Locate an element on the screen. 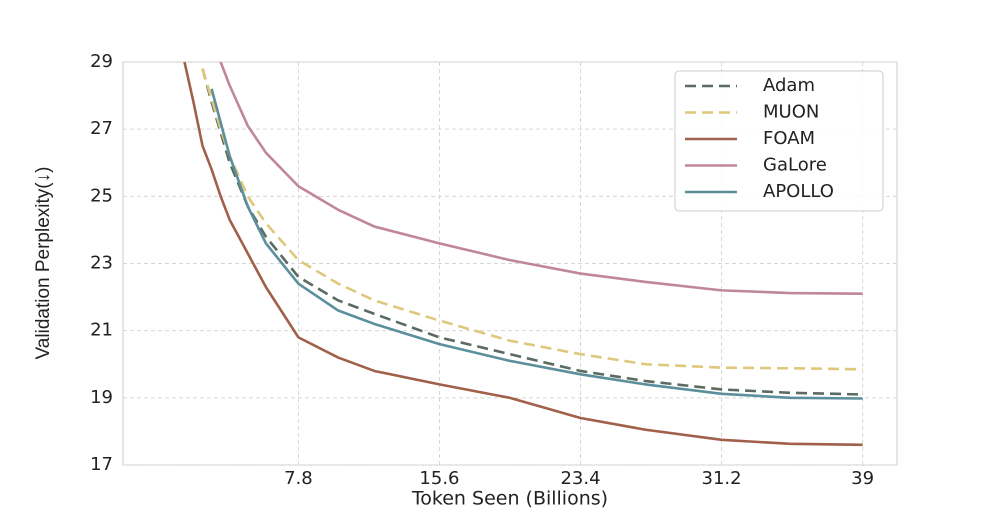 The height and width of the screenshot is (527, 997). legend-label: APOLLO is located at coordinates (798, 191).